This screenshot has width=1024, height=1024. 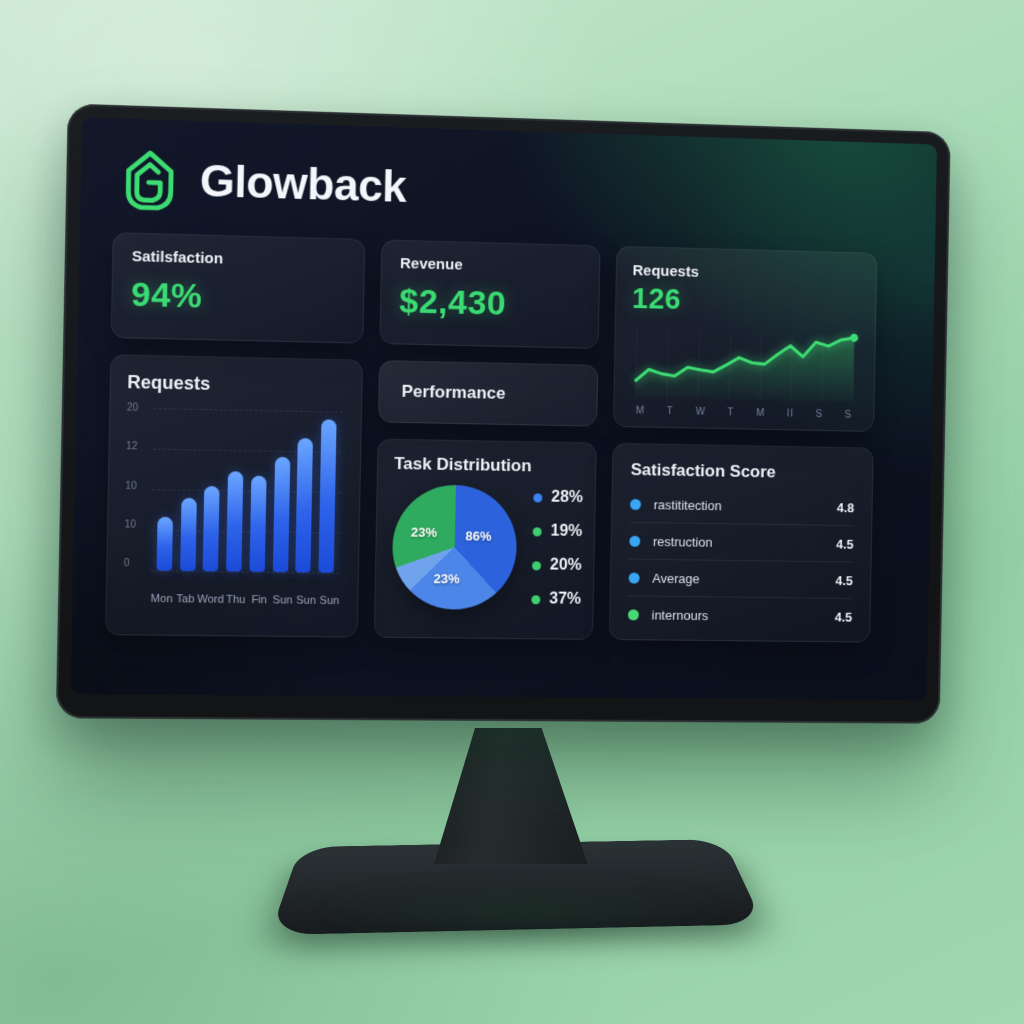 I want to click on x-tick: Thu, so click(x=235, y=600).